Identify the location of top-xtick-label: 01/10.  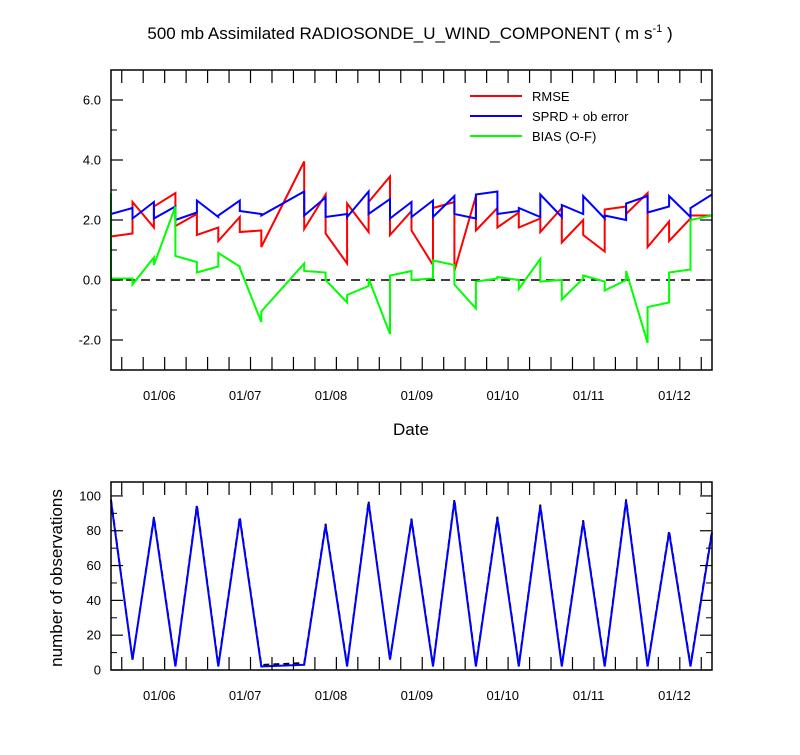
(502, 395).